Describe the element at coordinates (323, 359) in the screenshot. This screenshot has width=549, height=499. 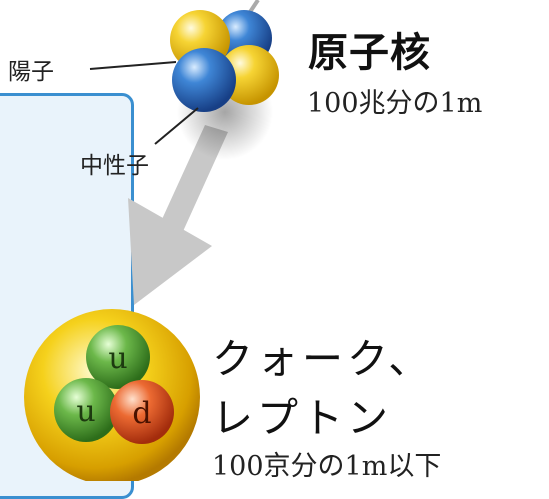
I see `quark-title-line1: クォーク、` at that location.